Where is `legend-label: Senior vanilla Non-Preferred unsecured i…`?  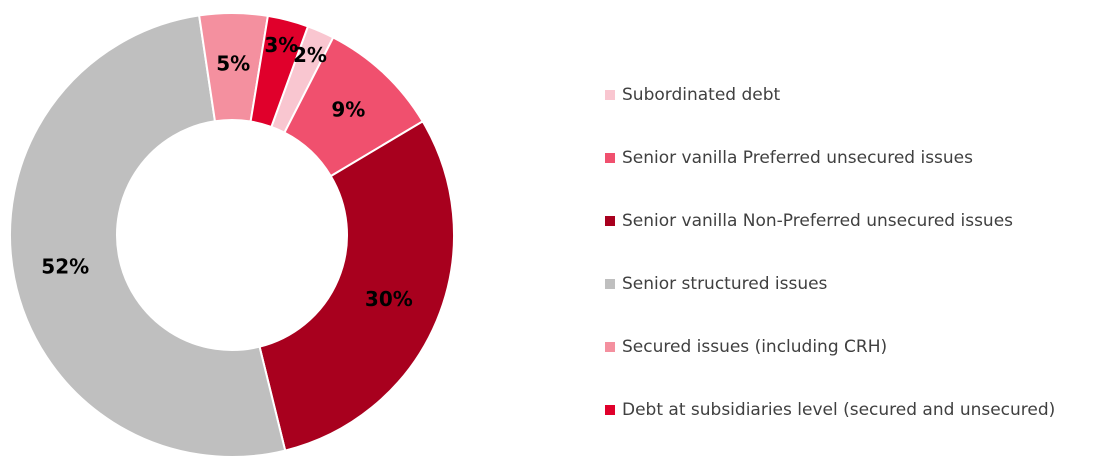 legend-label: Senior vanilla Non-Preferred unsecured i… is located at coordinates (817, 221).